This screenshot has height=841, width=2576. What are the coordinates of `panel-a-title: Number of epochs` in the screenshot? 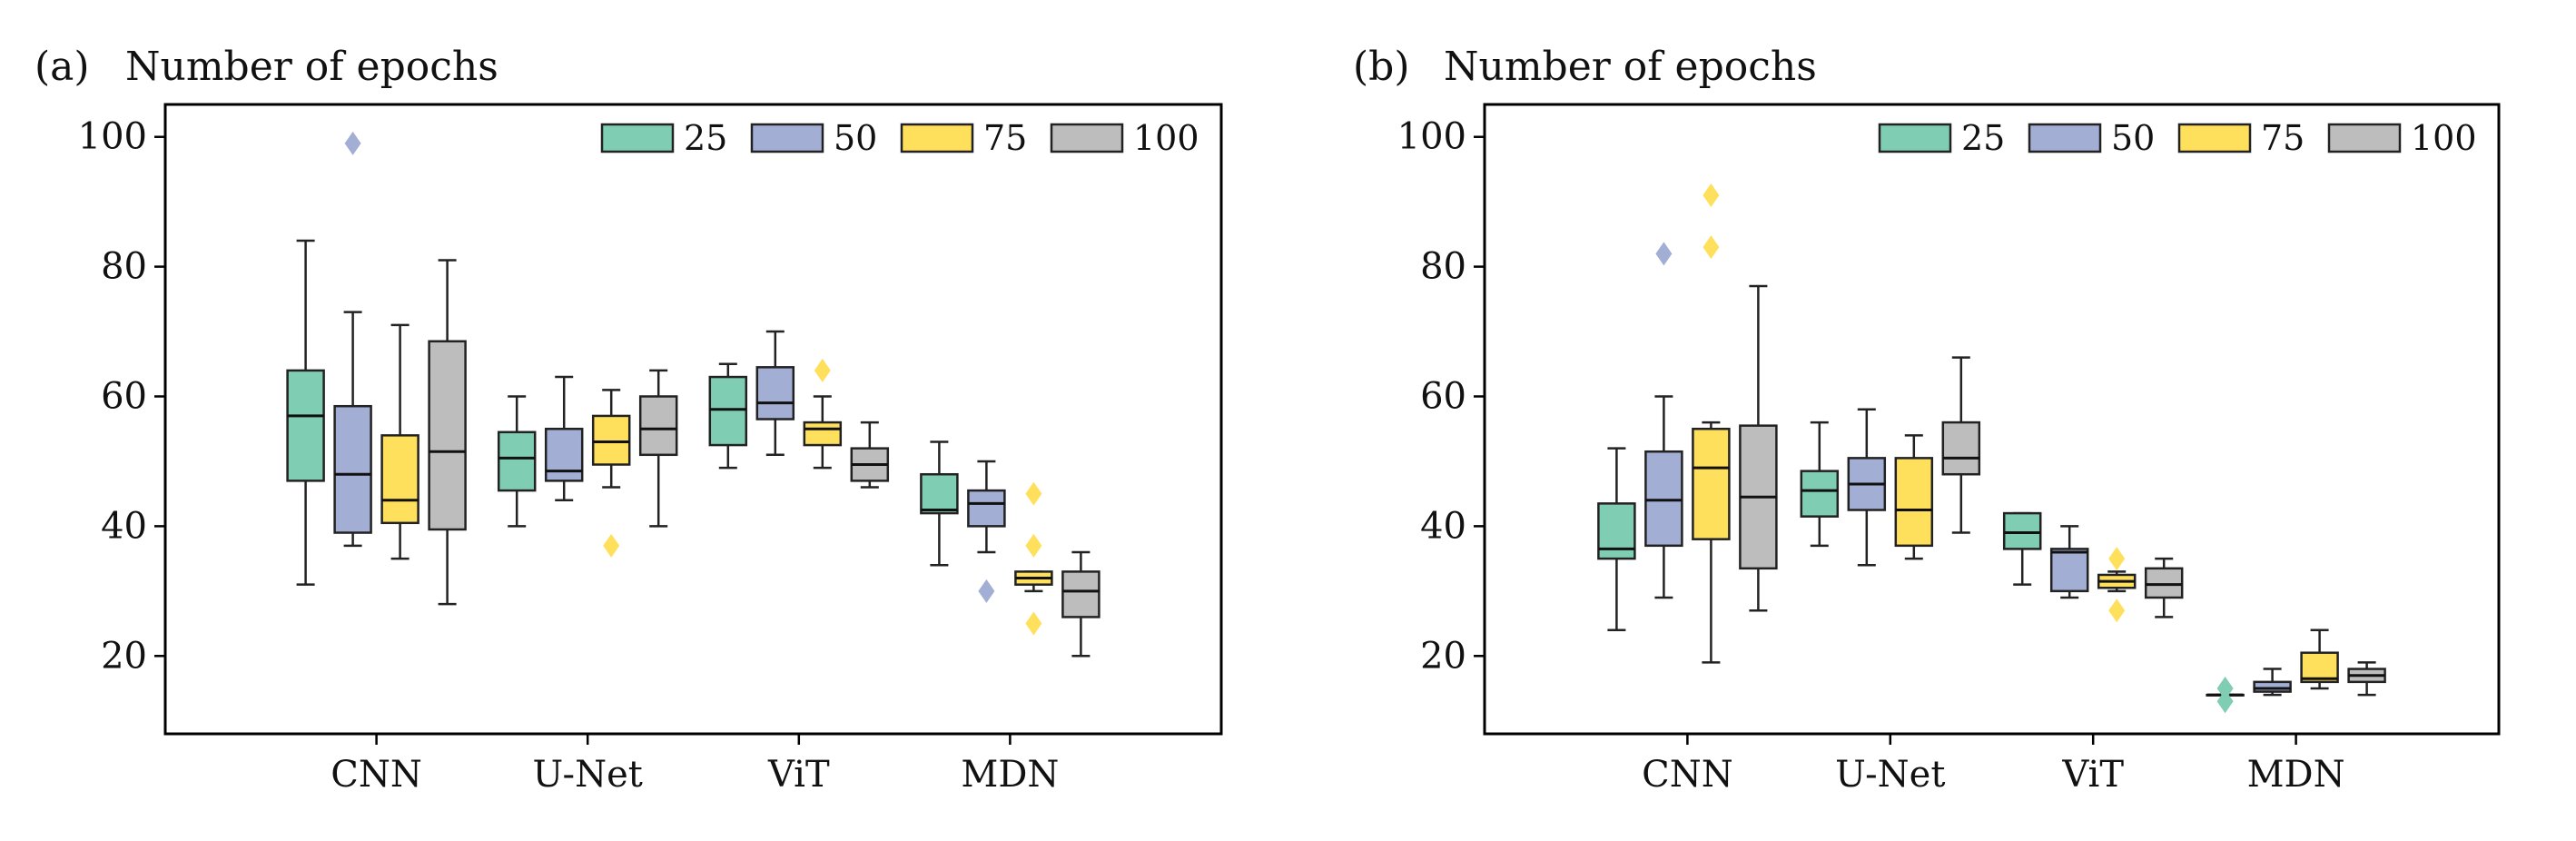 It's located at (311, 67).